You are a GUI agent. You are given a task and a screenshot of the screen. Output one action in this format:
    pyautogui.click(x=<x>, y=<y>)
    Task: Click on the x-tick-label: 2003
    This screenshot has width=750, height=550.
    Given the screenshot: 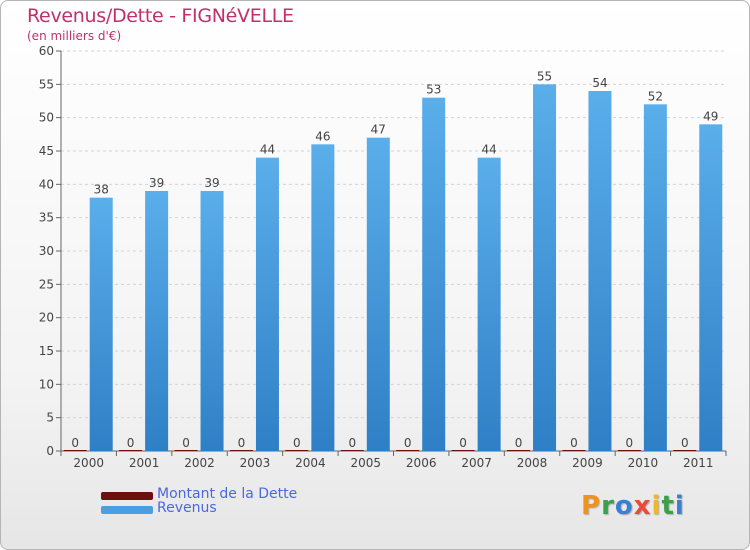 What is the action you would take?
    pyautogui.click(x=255, y=463)
    